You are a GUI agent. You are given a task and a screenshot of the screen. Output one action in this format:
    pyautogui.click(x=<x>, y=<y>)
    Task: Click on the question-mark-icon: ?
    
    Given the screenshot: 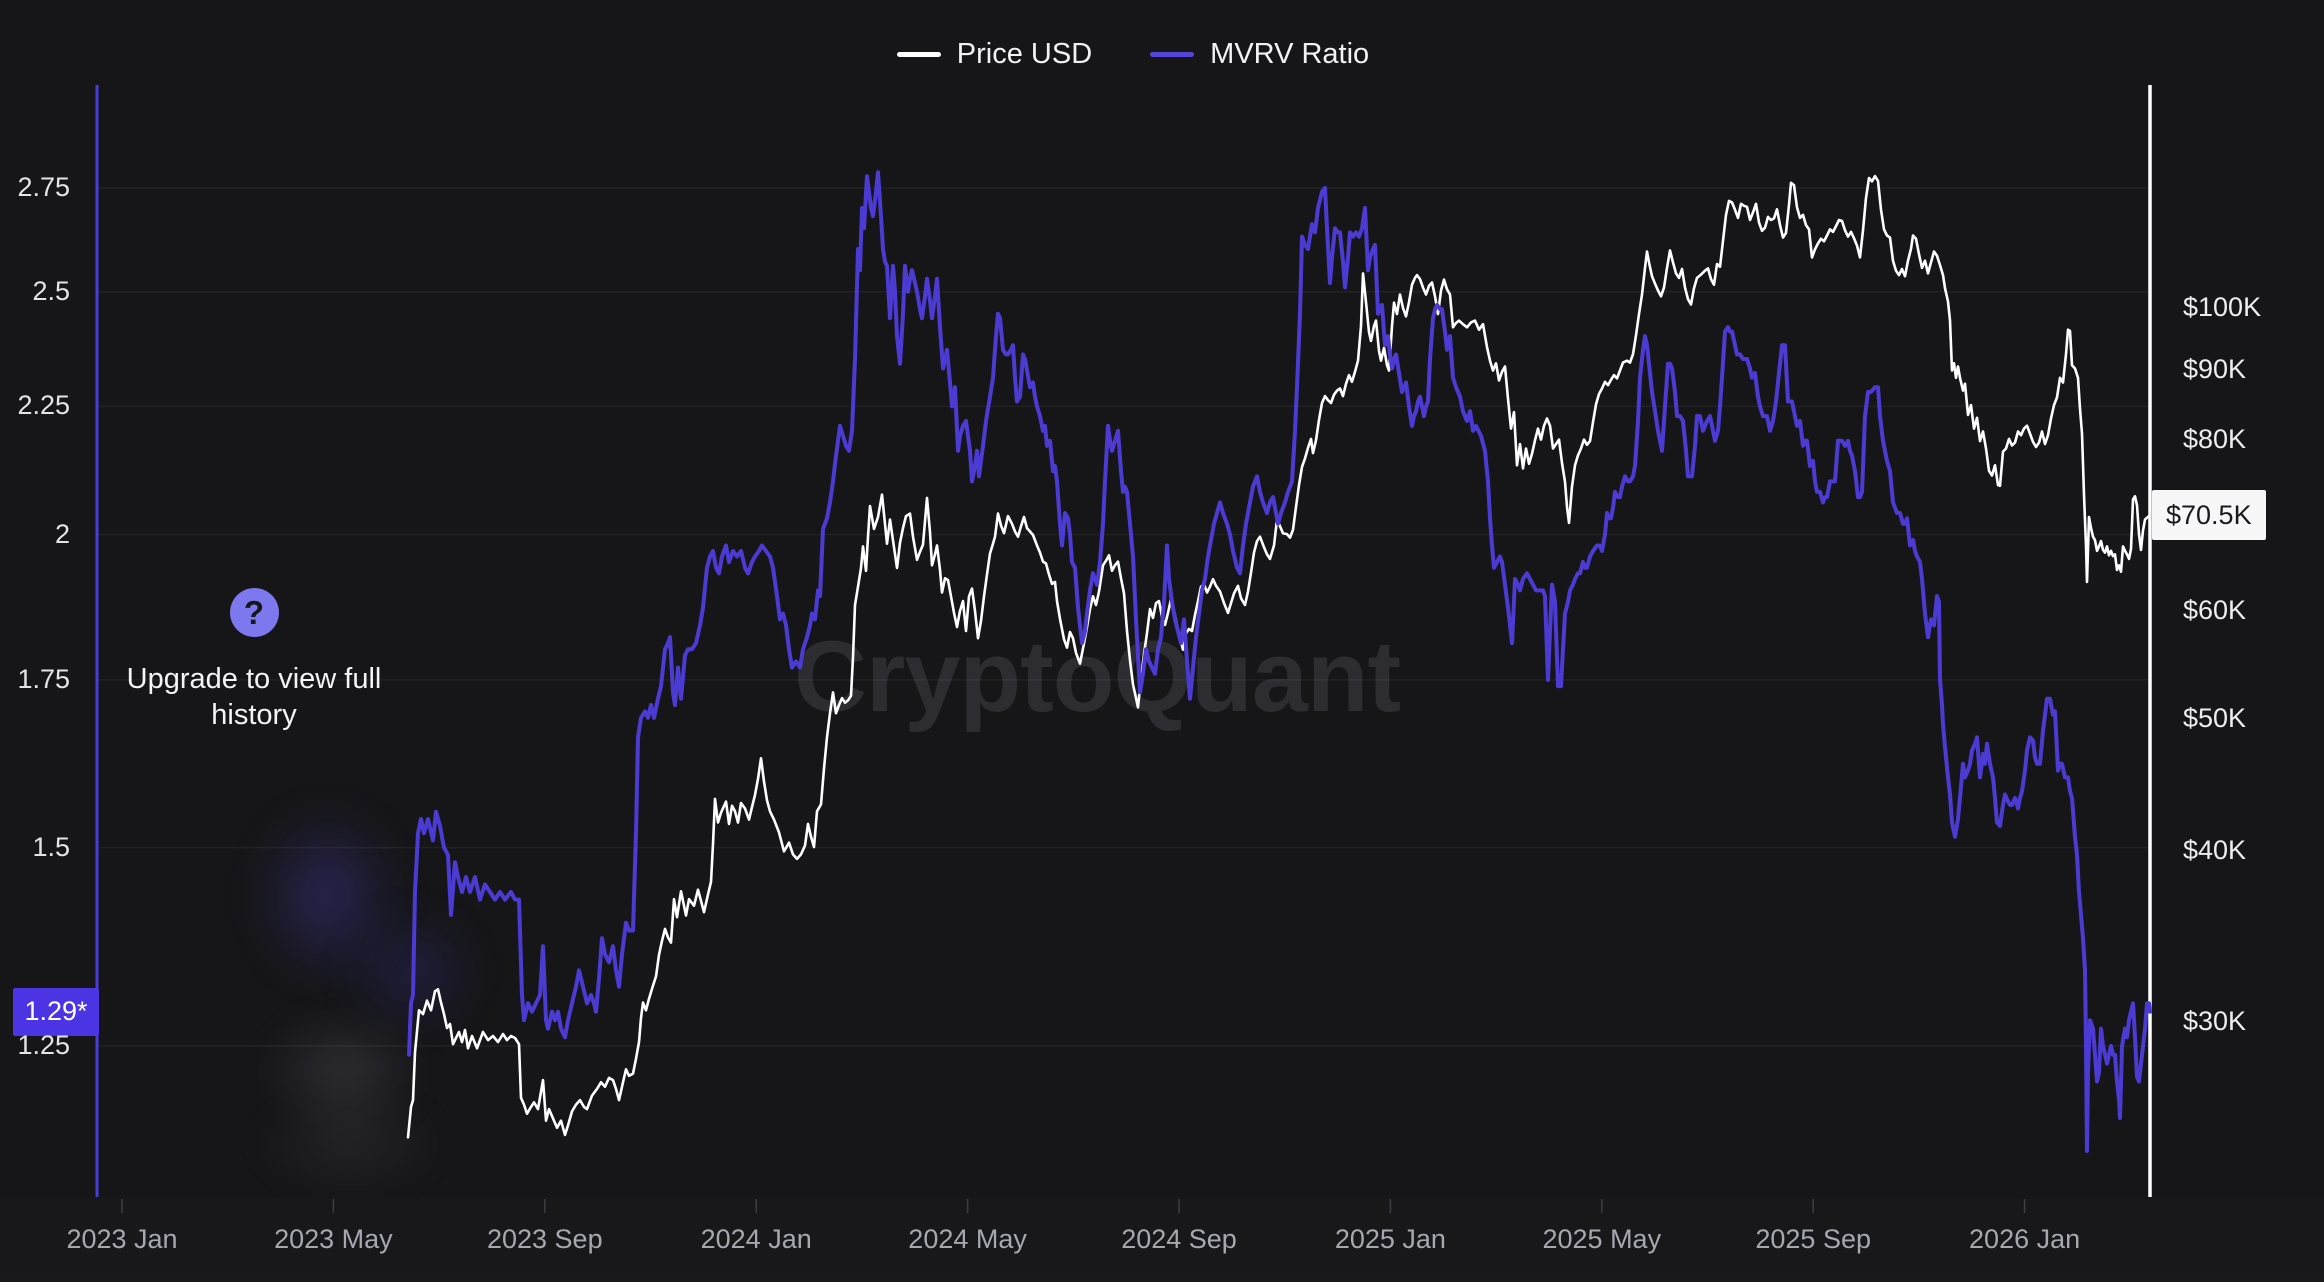 What is the action you would take?
    pyautogui.click(x=254, y=612)
    